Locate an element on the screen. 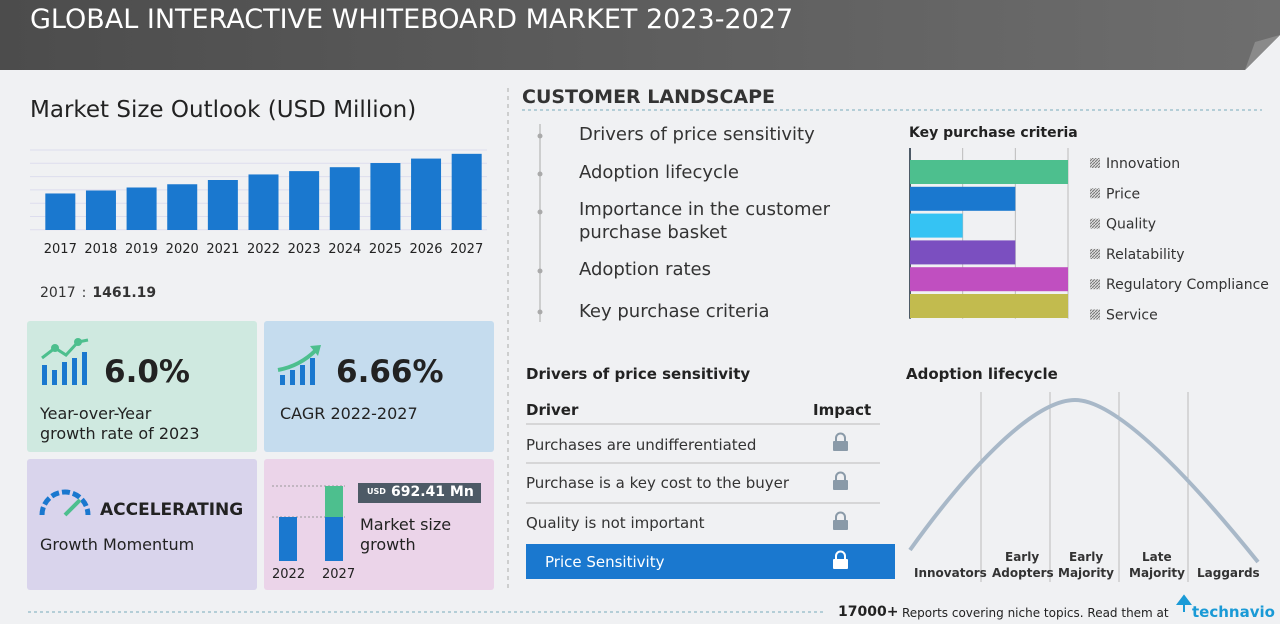  growth-year: 2027 is located at coordinates (339, 574).